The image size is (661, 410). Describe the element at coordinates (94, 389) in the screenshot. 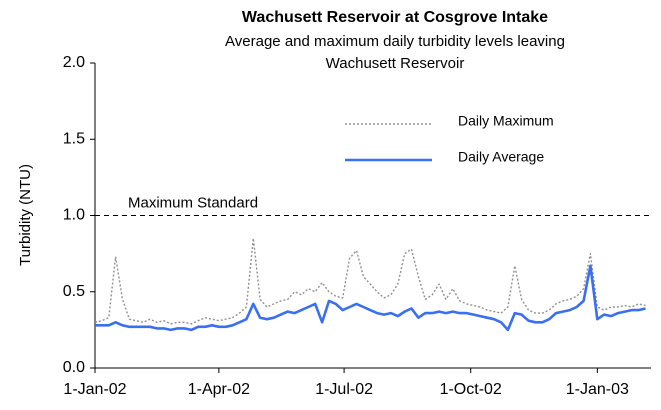

I see `x-tick-label: 1-Jan-02` at that location.